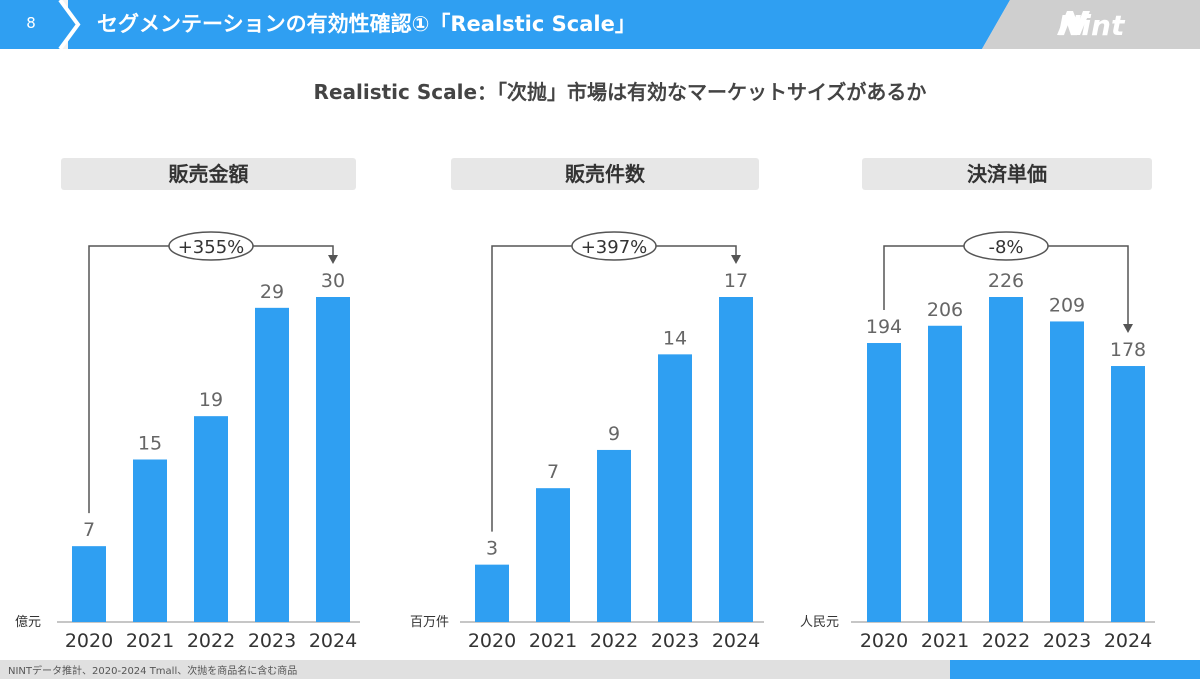 The width and height of the screenshot is (1200, 679). Describe the element at coordinates (620, 92) in the screenshot. I see `slide-subtitle: Realistic Scale：「次抛」市場は有効なマーケットサイズがあるか` at that location.